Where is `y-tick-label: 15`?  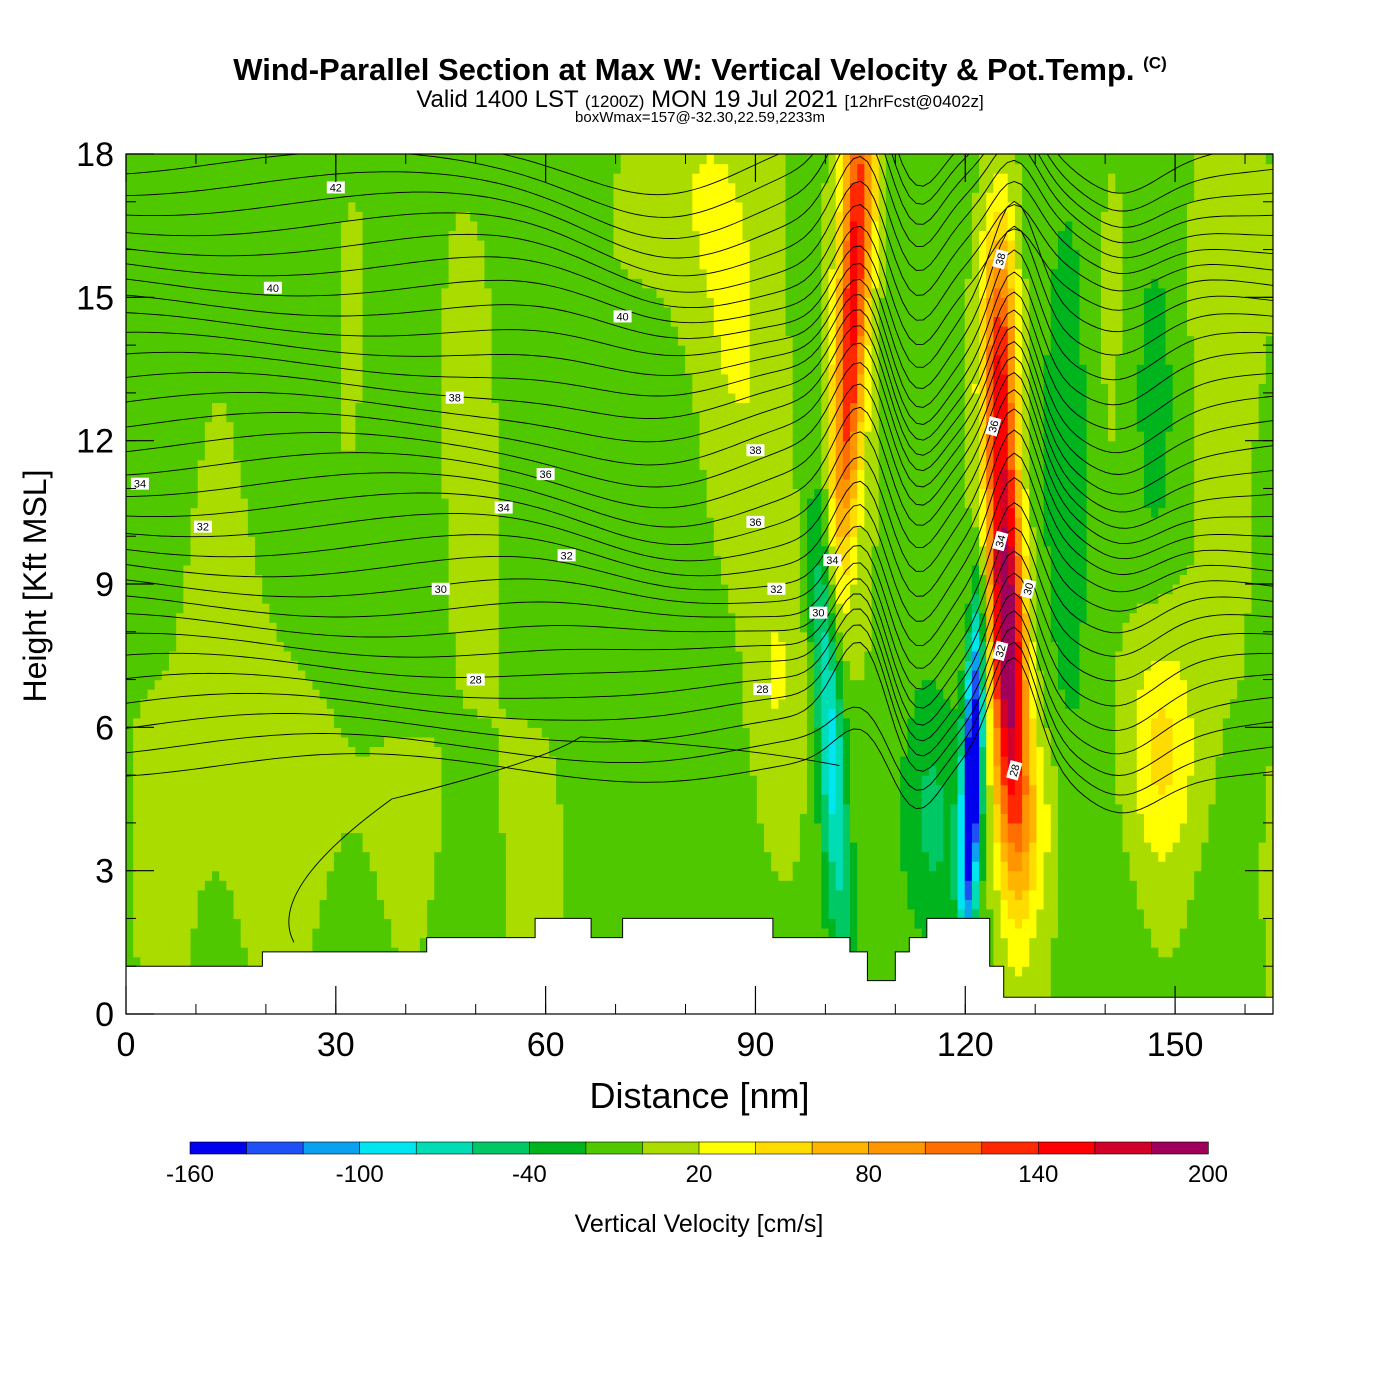 y-tick-label: 15 is located at coordinates (95, 298).